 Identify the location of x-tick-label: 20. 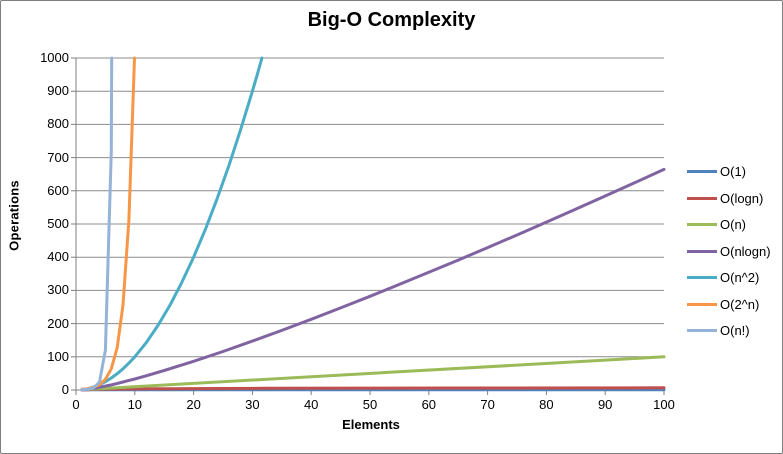
(193, 404).